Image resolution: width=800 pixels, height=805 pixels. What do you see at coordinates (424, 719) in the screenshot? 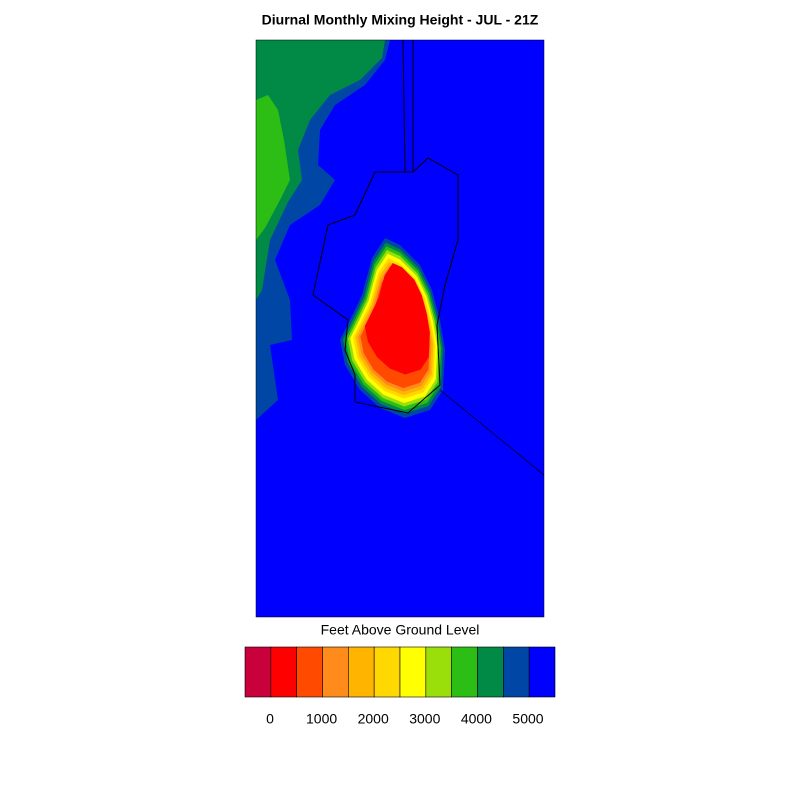
I see `colorbar-tick-label: 3000` at bounding box center [424, 719].